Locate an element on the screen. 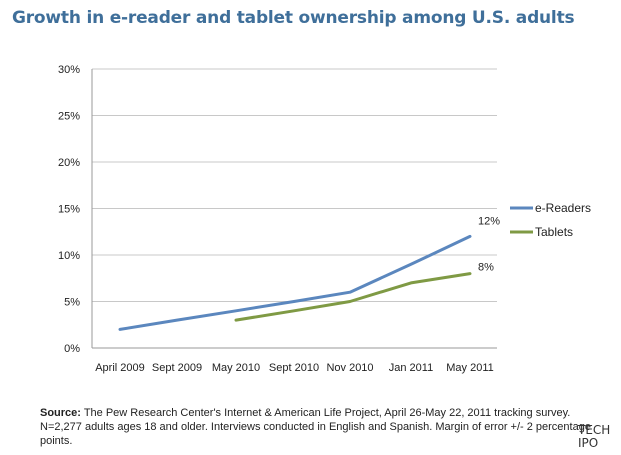  y-tick-label: 0% is located at coordinates (72, 349).